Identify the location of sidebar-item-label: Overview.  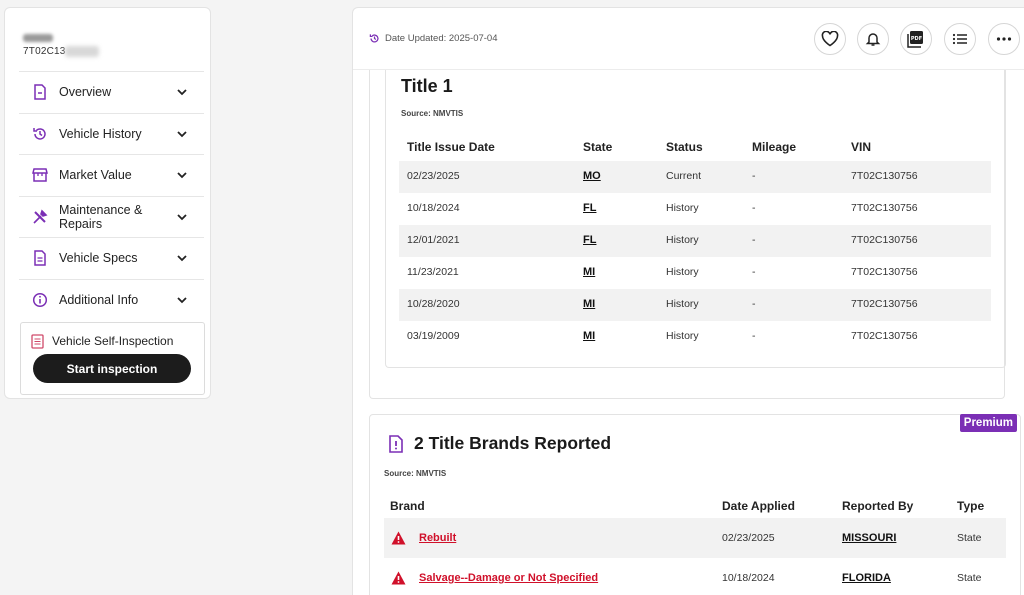
(85, 92).